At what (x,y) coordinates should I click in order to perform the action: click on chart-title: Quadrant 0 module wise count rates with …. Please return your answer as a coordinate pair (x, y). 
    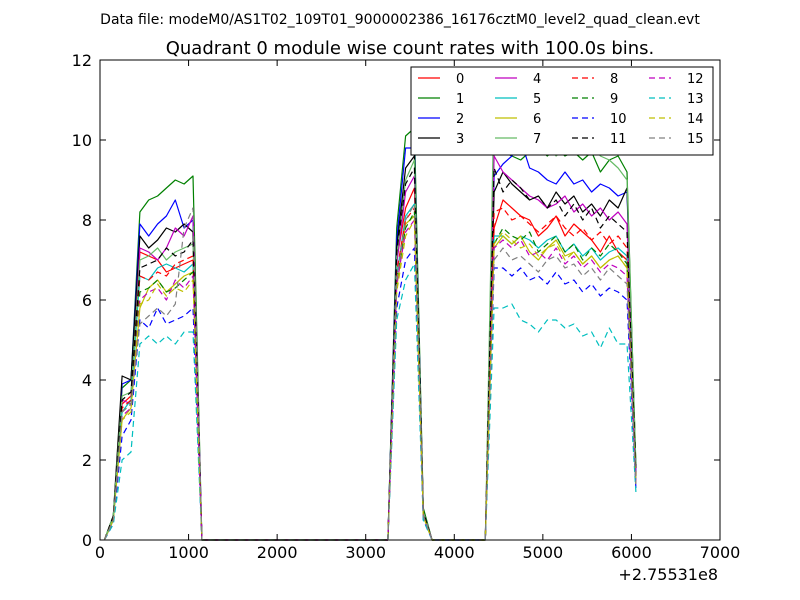
    Looking at the image, I should click on (410, 48).